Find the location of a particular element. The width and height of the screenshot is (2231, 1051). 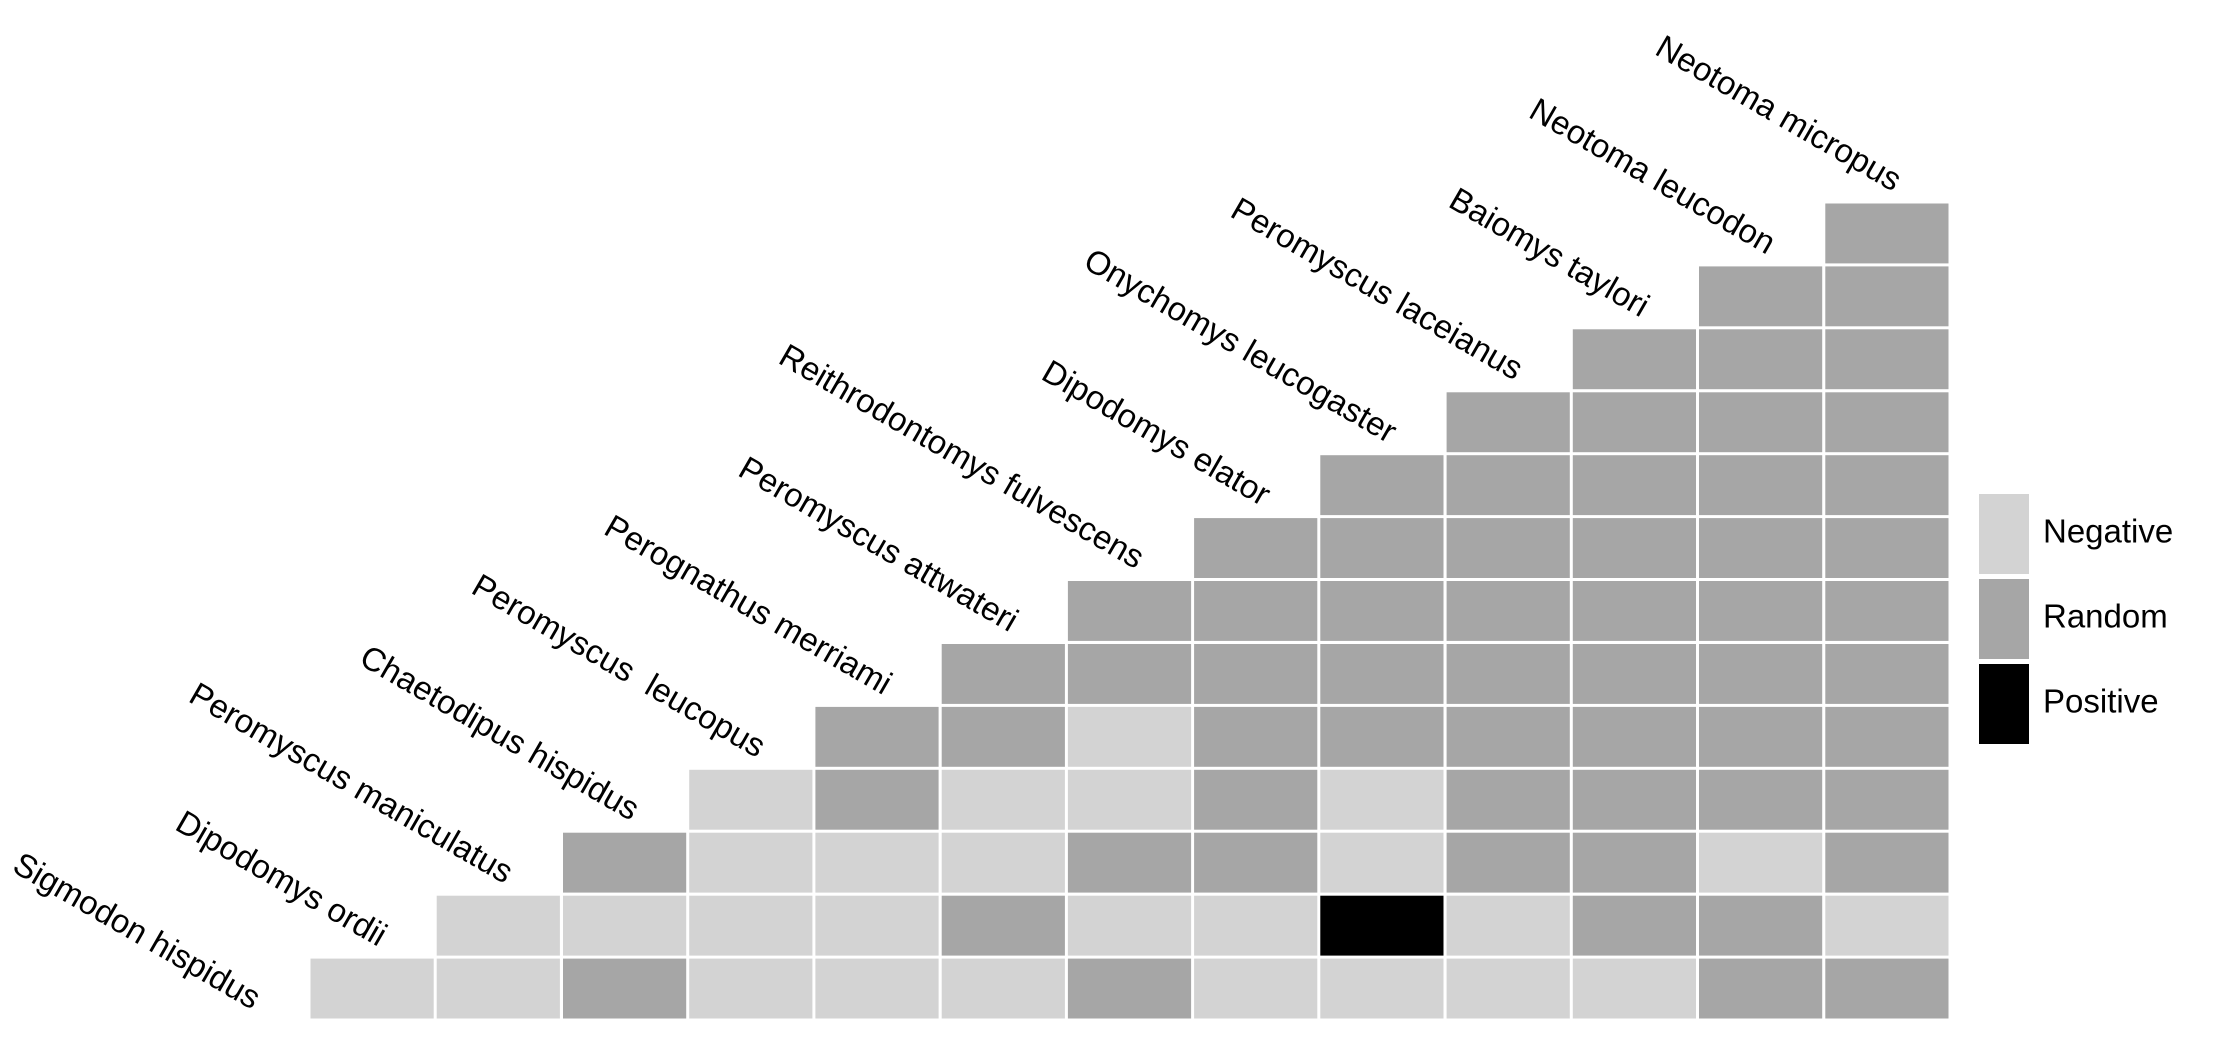

species-label: Reithrodontomys fulvescens is located at coordinates (961, 455).